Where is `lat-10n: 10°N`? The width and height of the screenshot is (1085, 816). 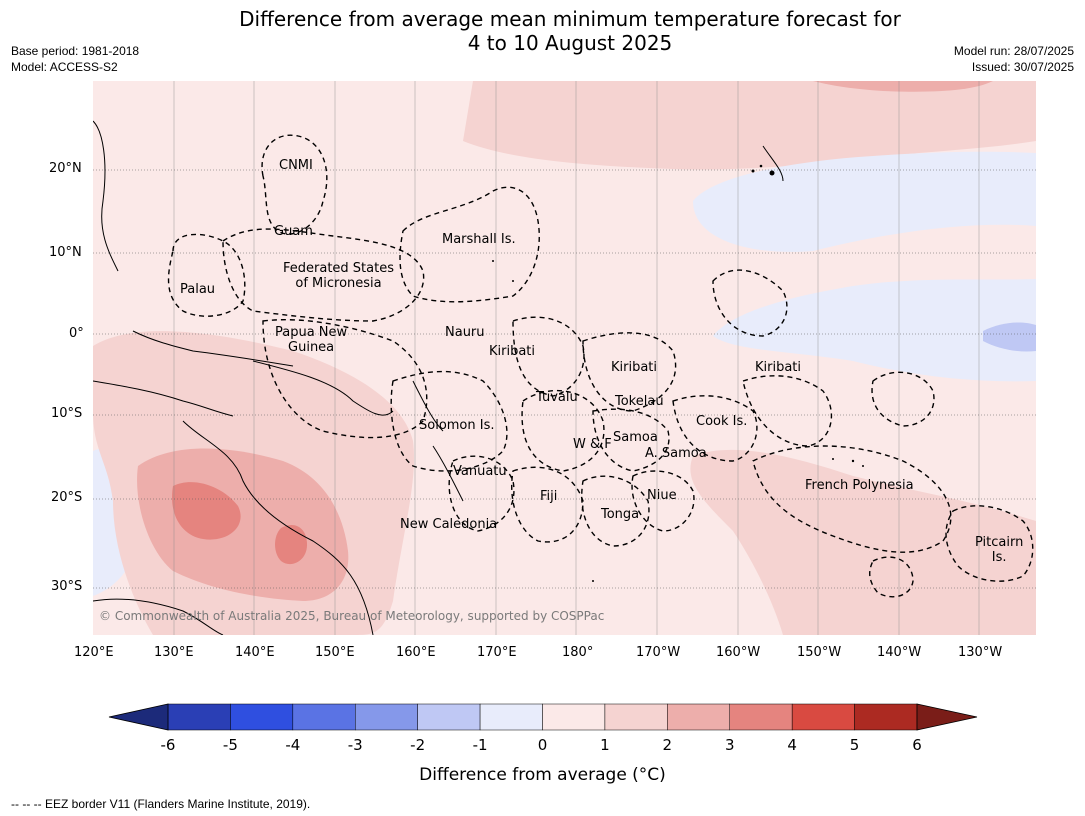 lat-10n: 10°N is located at coordinates (65, 252).